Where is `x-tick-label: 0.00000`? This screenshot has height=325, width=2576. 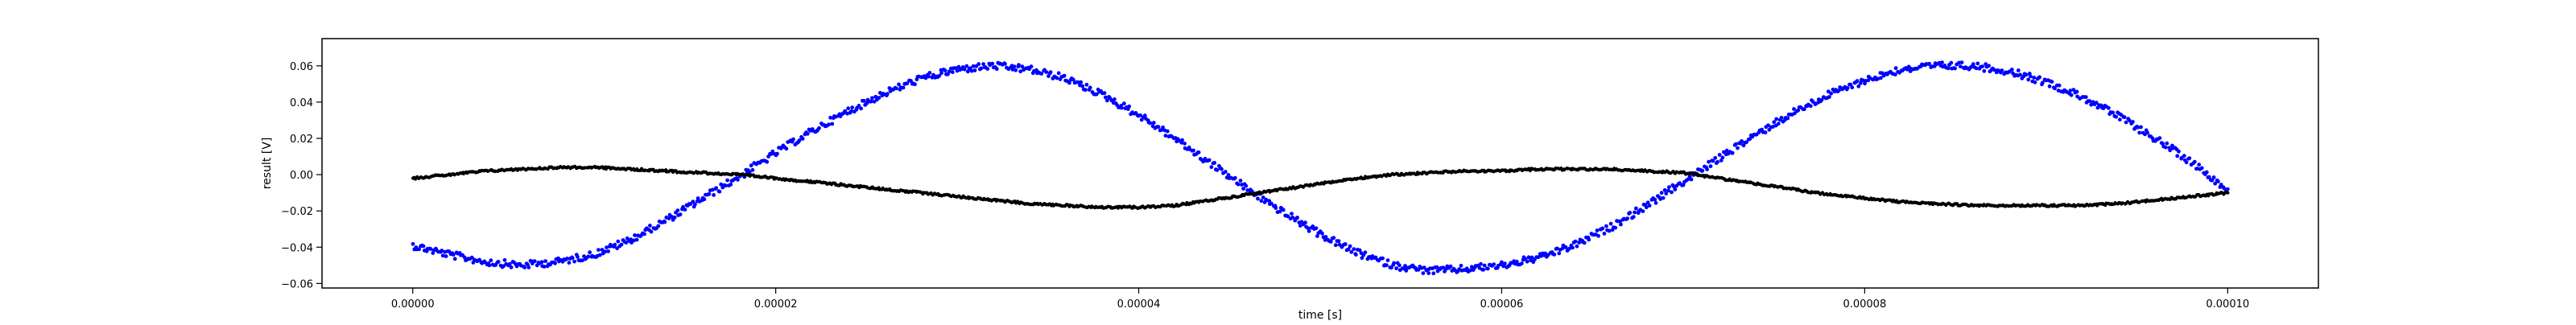
x-tick-label: 0.00000 is located at coordinates (413, 304).